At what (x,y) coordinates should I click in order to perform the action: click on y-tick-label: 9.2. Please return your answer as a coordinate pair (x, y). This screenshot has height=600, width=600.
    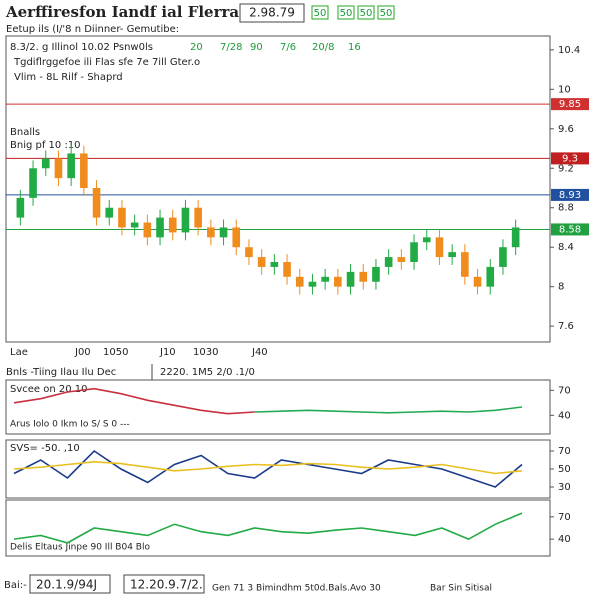
    Looking at the image, I should click on (566, 168).